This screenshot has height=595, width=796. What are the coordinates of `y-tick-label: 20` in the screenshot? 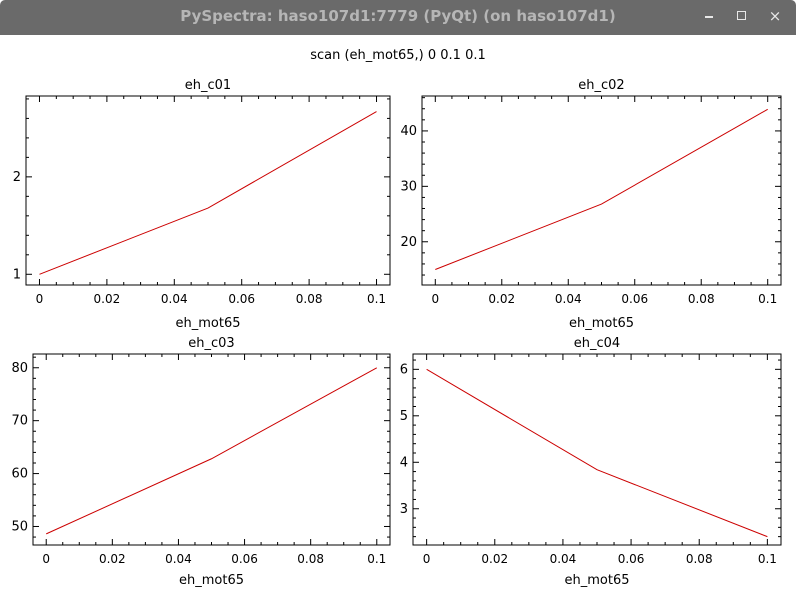 It's located at (408, 242).